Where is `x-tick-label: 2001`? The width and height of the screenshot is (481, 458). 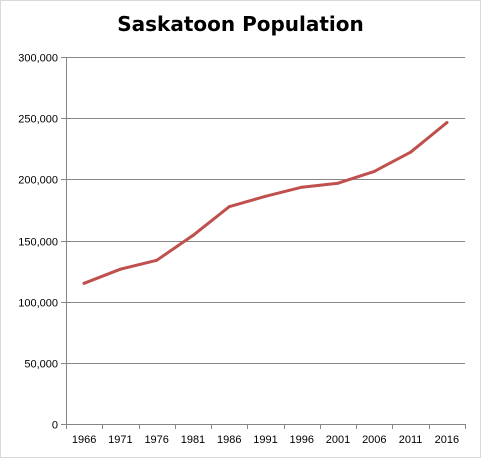 x-tick-label: 2001 is located at coordinates (338, 440).